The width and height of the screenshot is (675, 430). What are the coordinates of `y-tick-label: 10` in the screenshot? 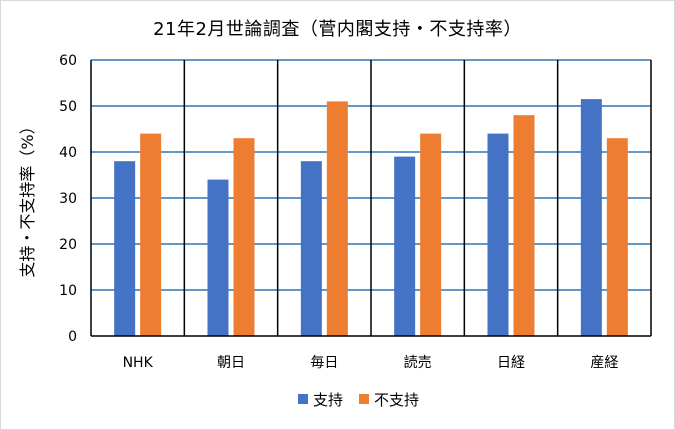 It's located at (68, 291).